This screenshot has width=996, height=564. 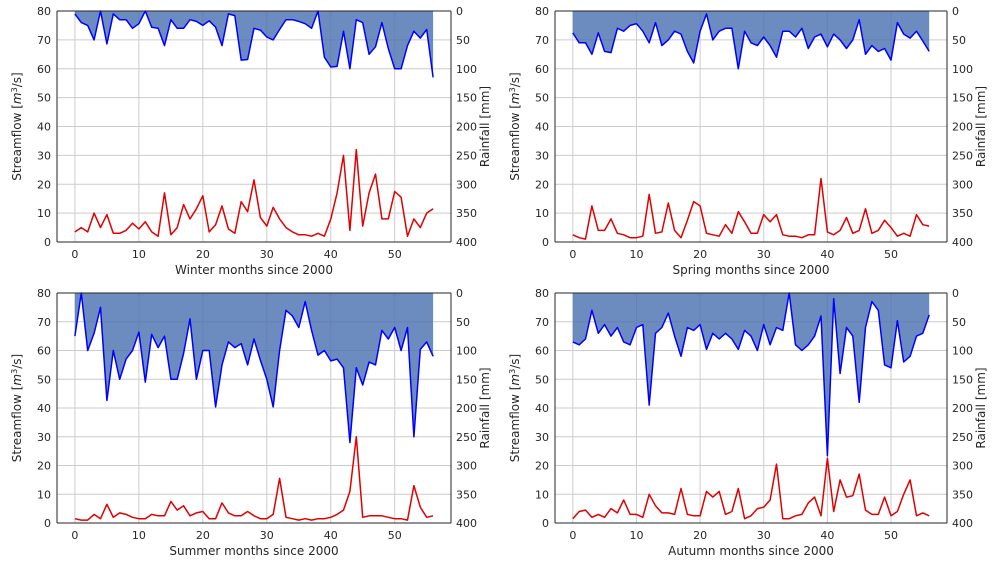 I want to click on x-tick-label: 50, so click(x=891, y=254).